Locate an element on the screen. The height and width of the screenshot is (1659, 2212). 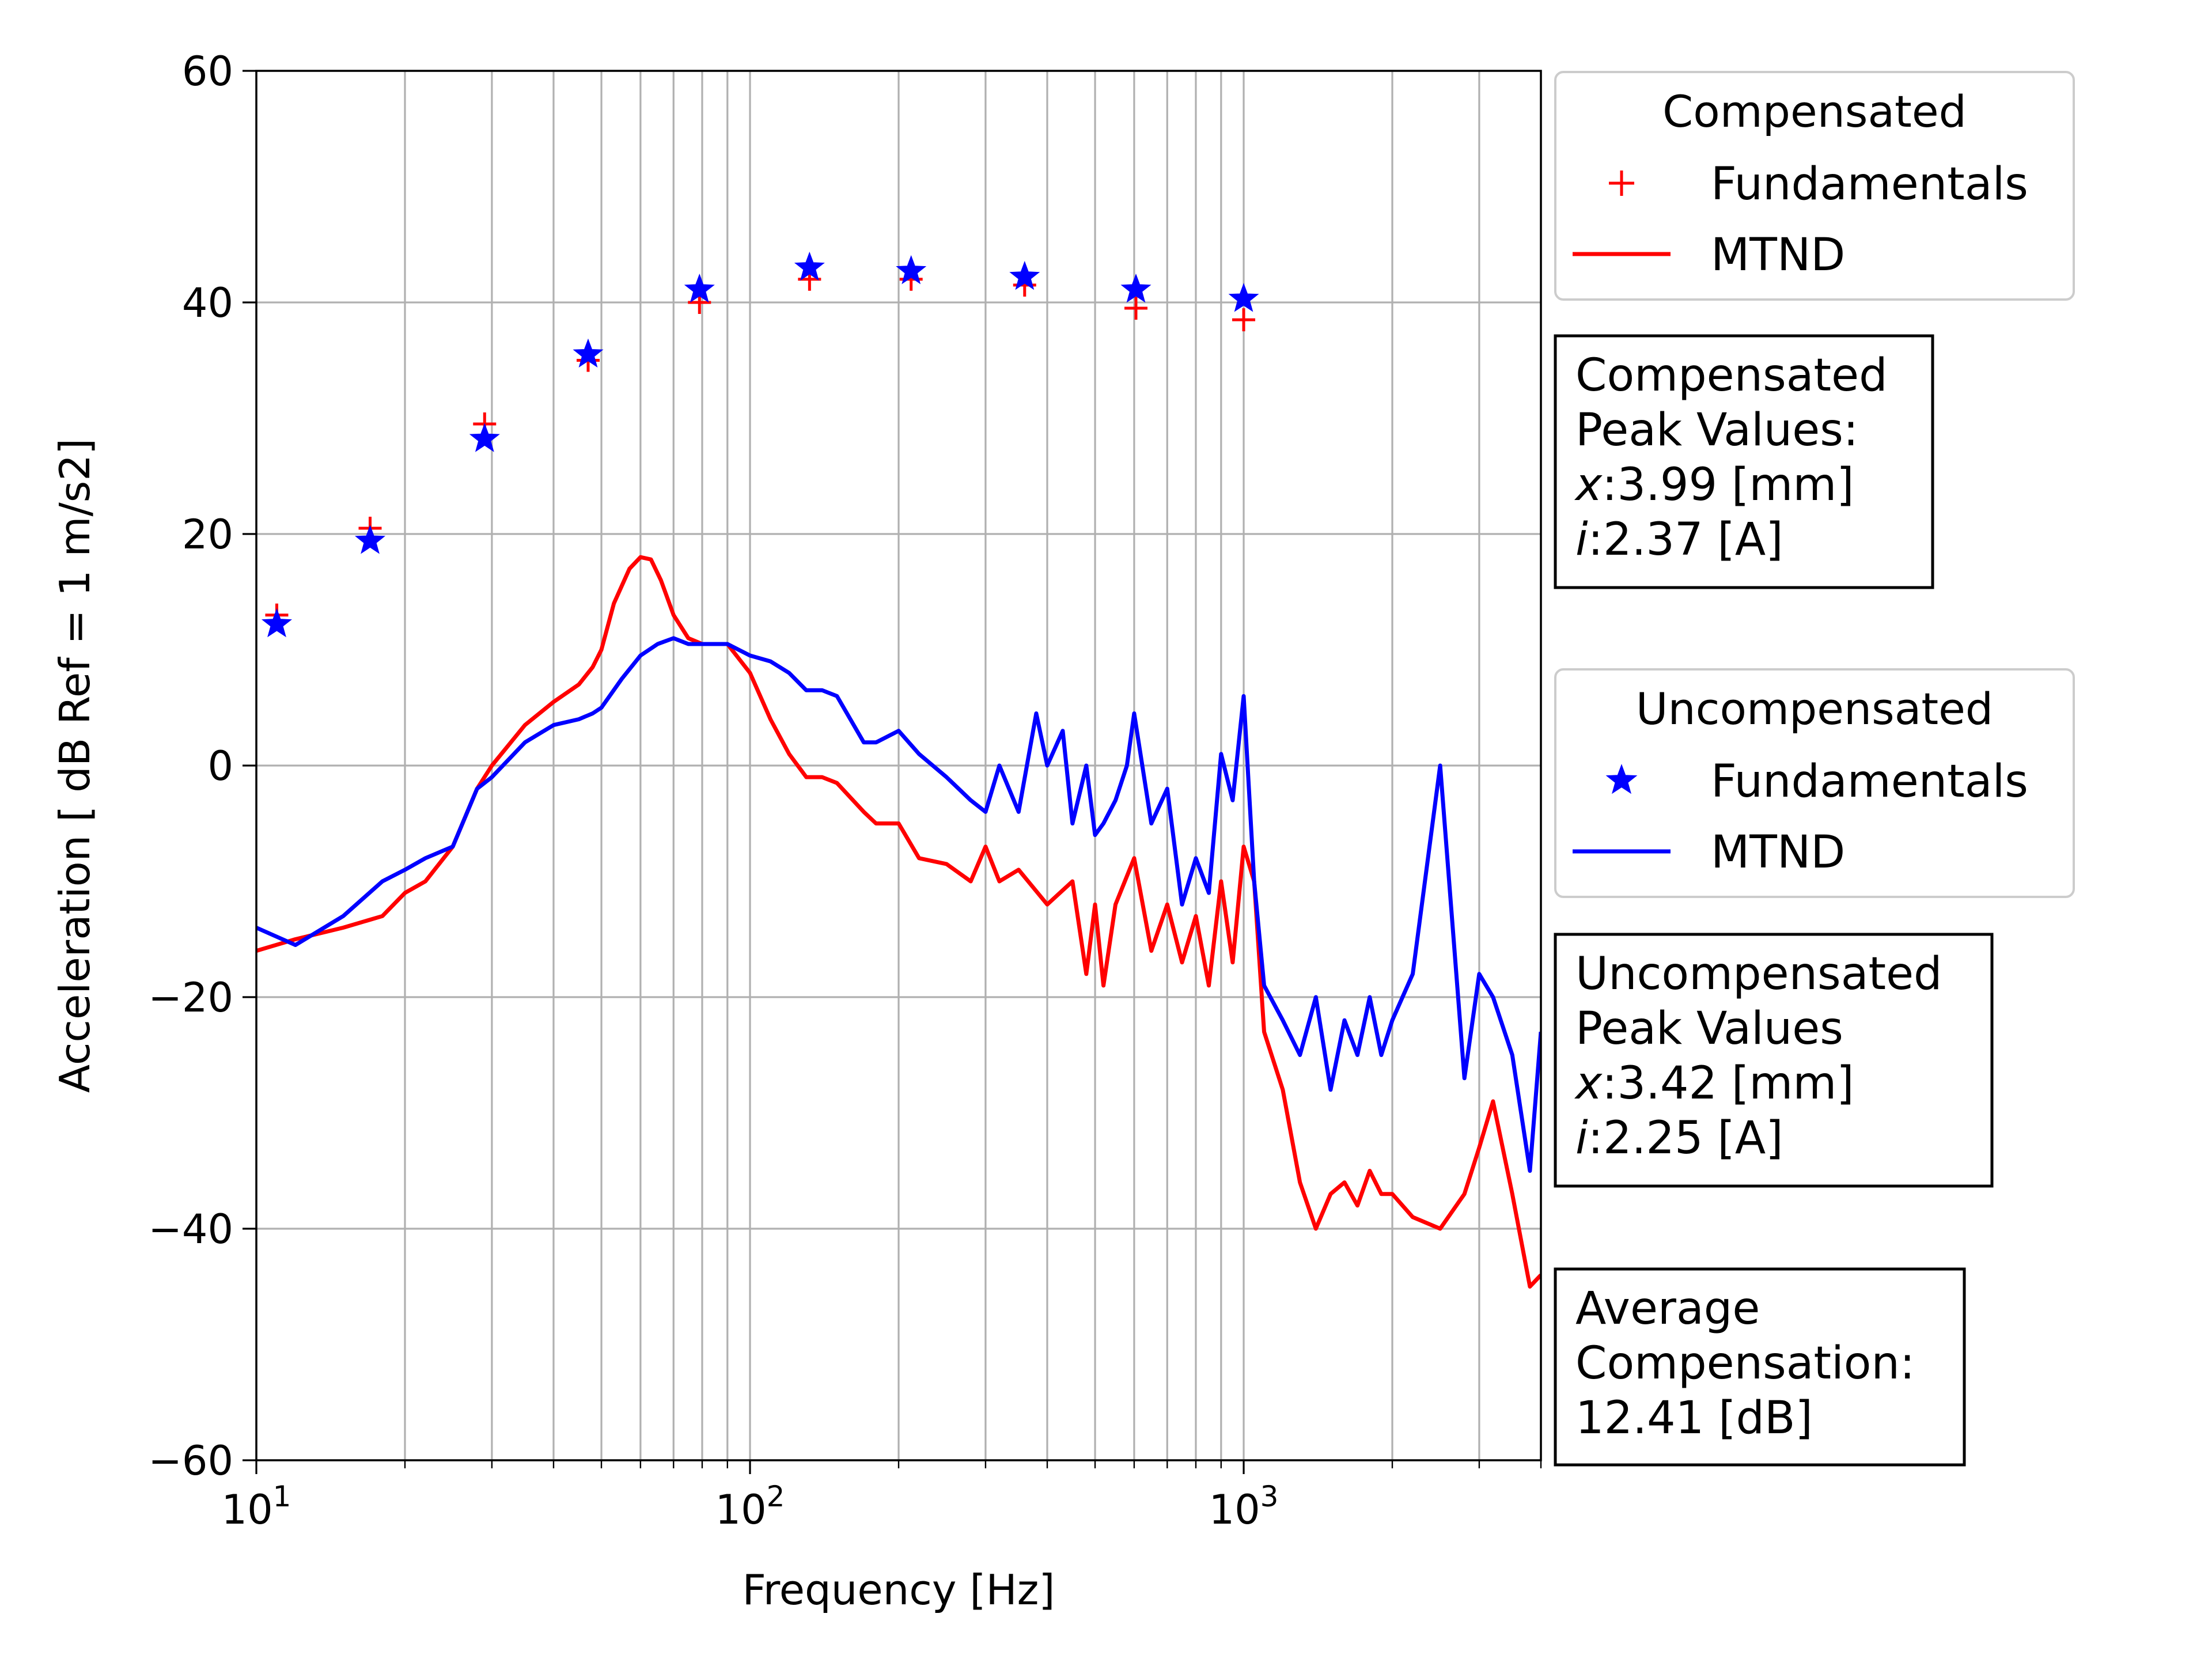
y-tick-label: 40 is located at coordinates (207, 303).